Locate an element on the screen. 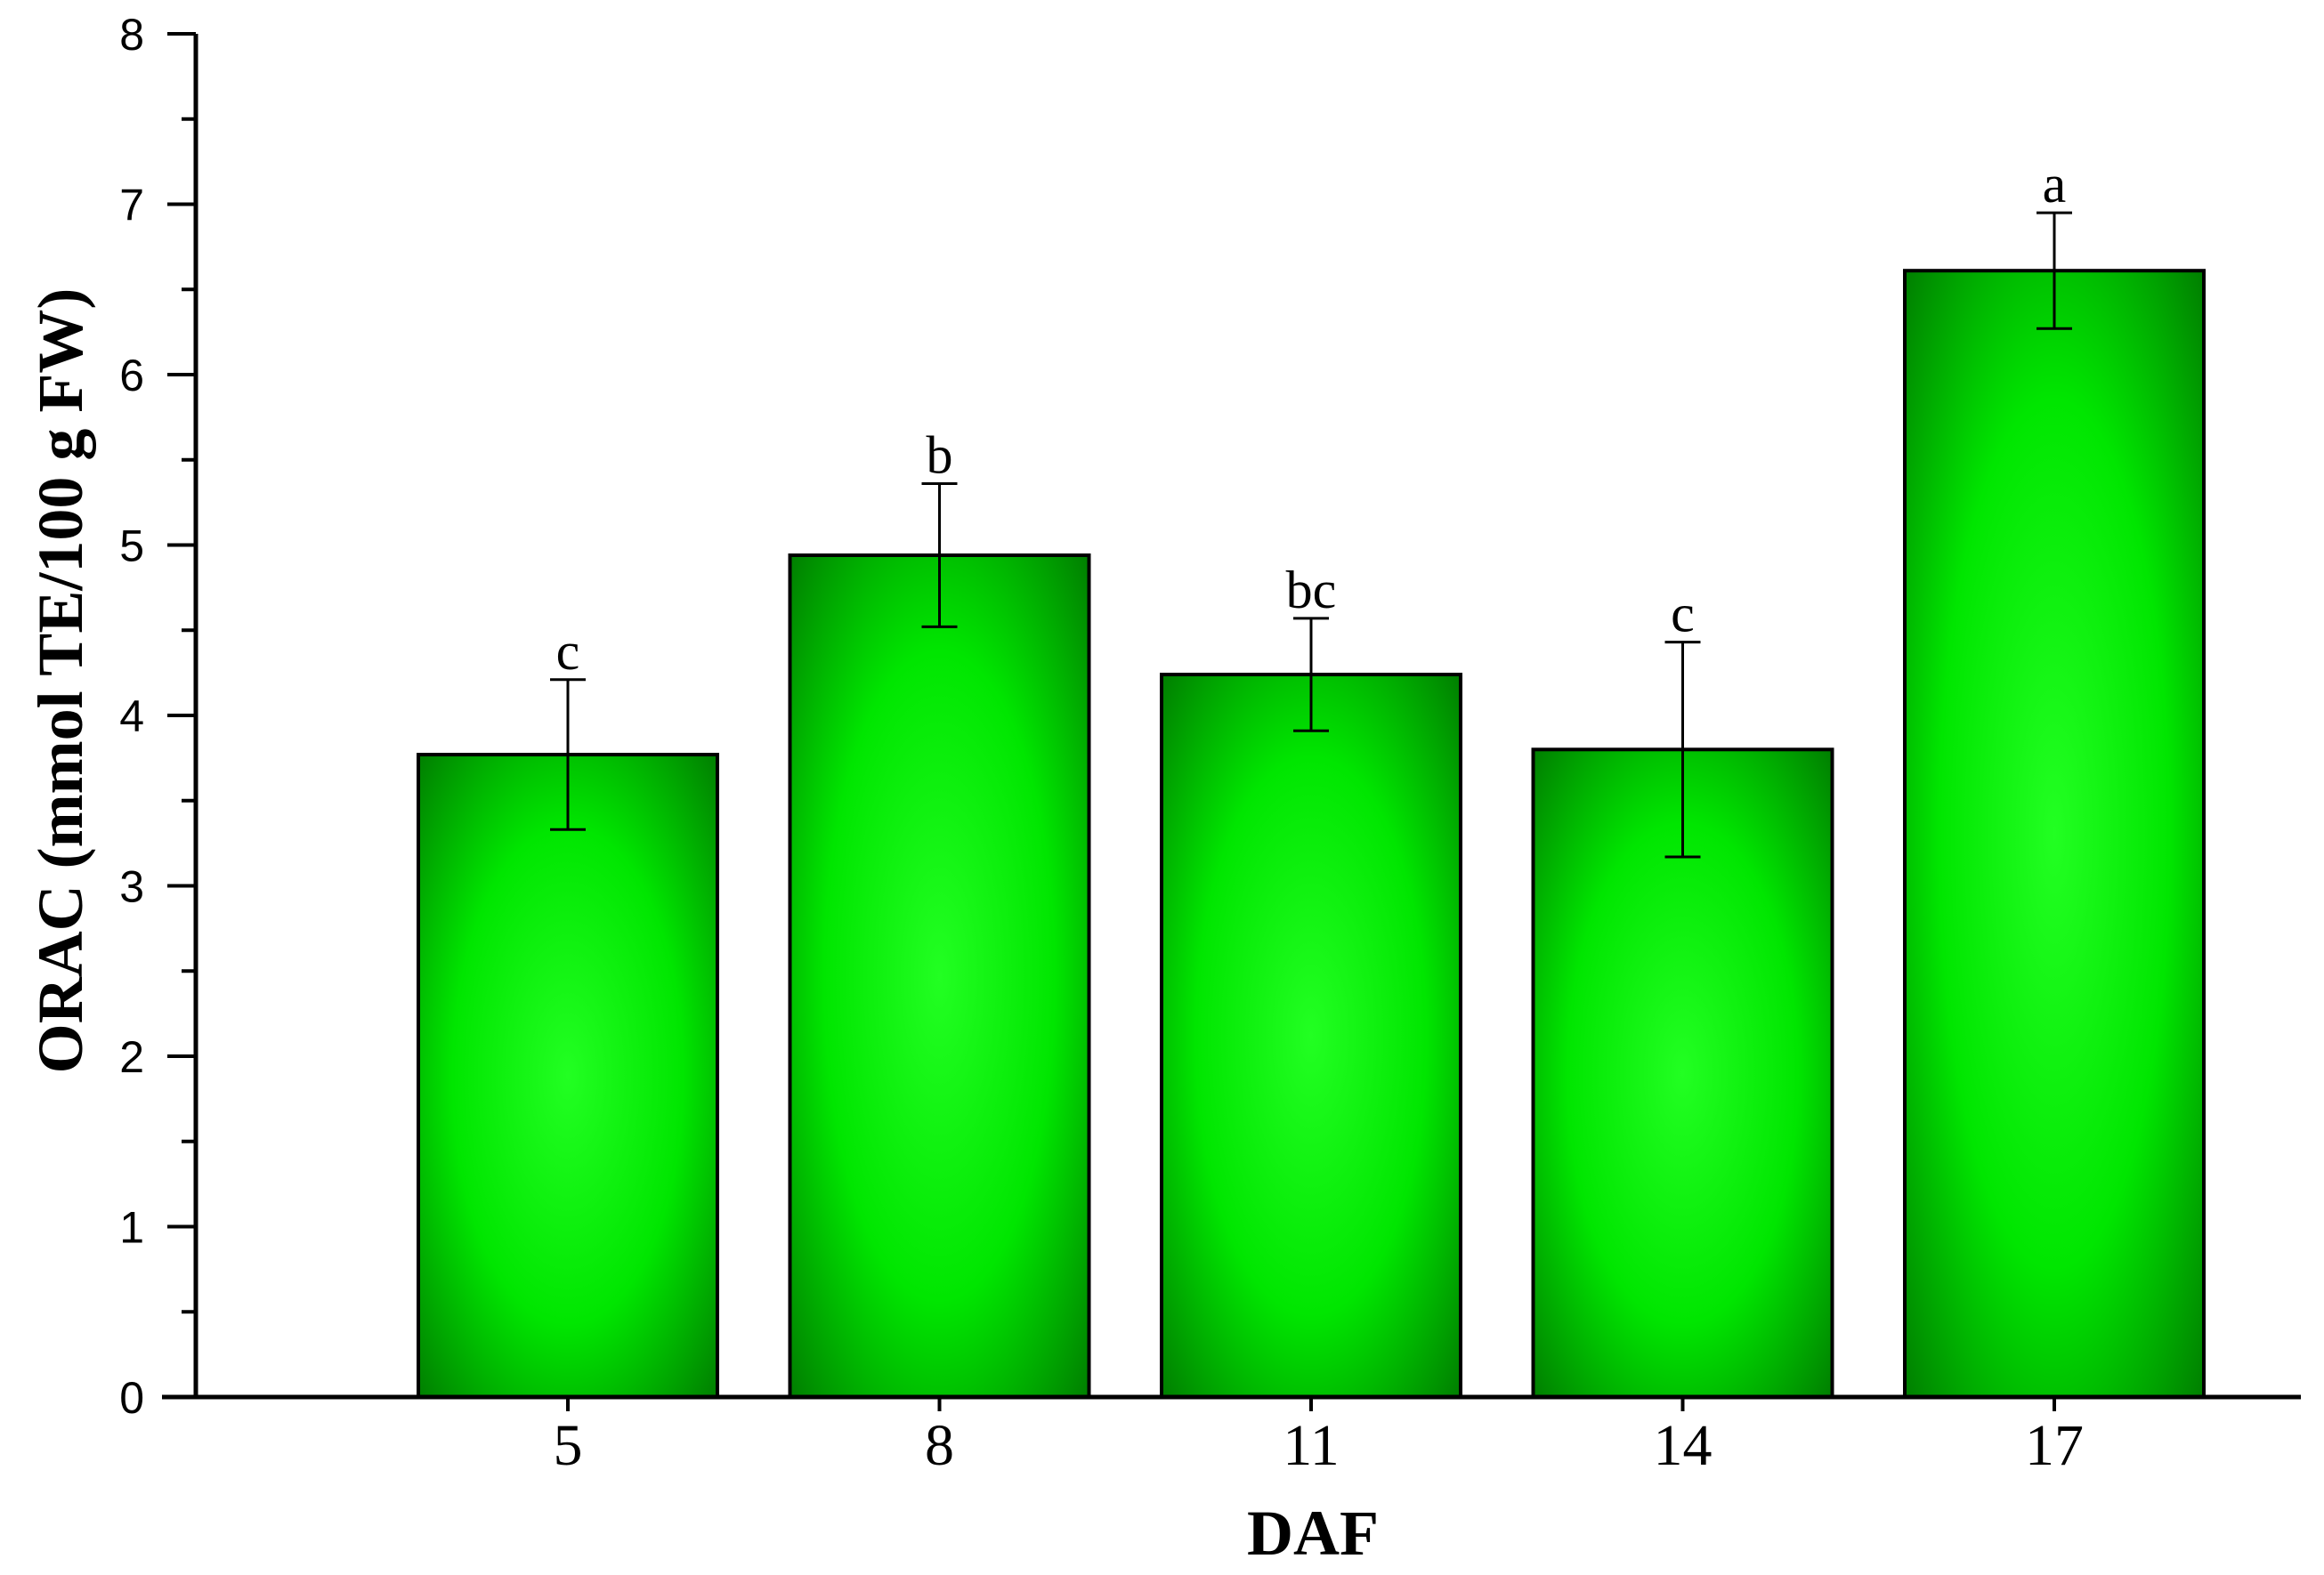 This screenshot has width=2324, height=1575. y-axis-title: ORAC (mmol TE/100 g FW) is located at coordinates (61, 681).